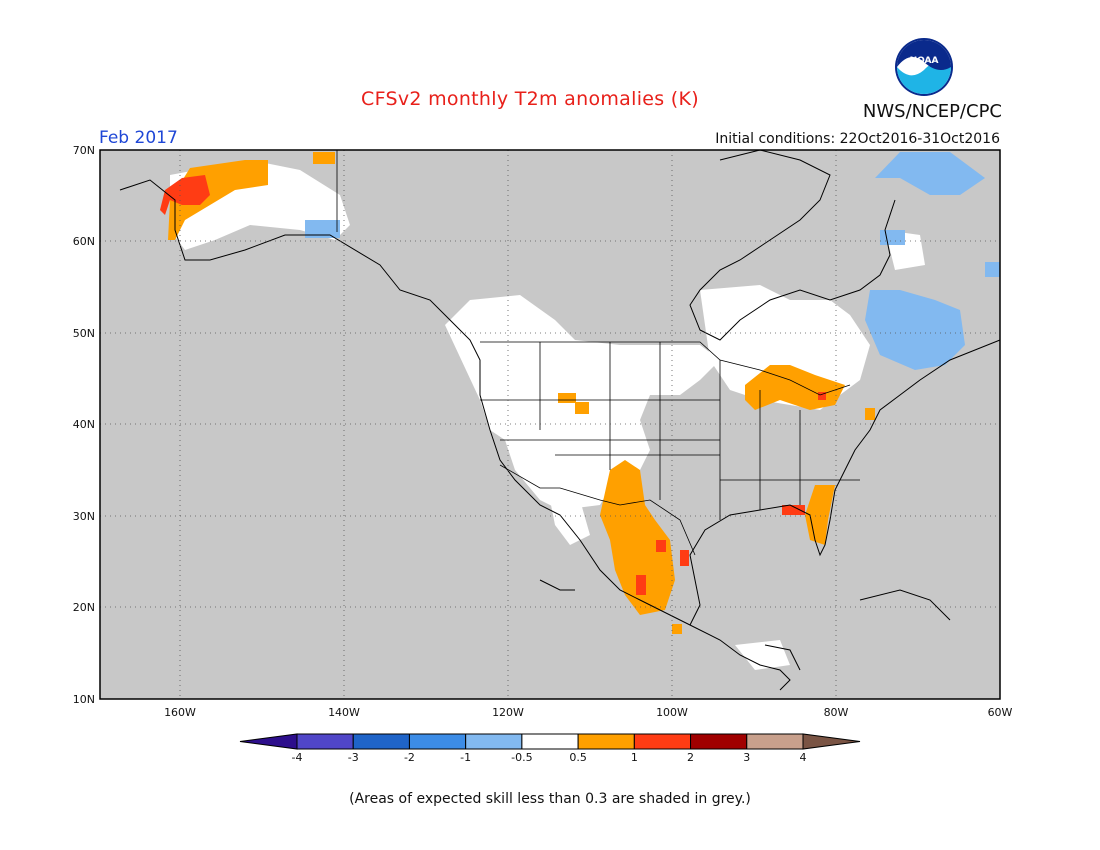 The height and width of the screenshot is (850, 1100). What do you see at coordinates (831, 741) in the screenshot?
I see `colorbar-high-triangle` at bounding box center [831, 741].